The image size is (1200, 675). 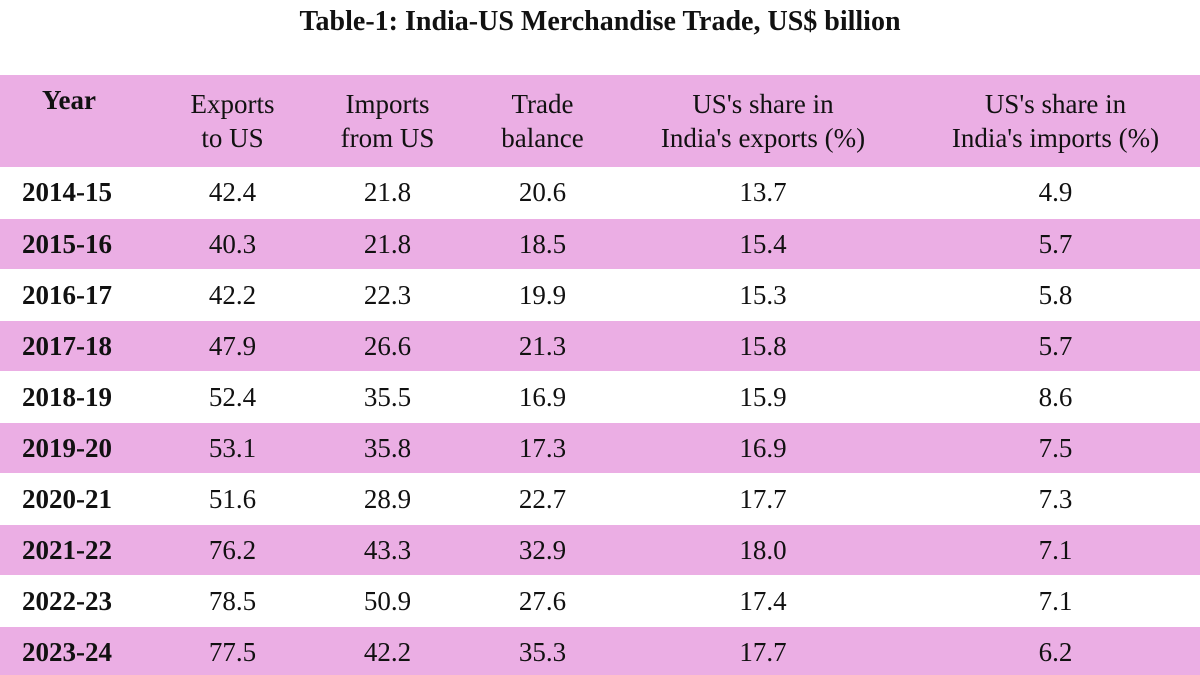 I want to click on exports-cell: 52.4, so click(x=232, y=396).